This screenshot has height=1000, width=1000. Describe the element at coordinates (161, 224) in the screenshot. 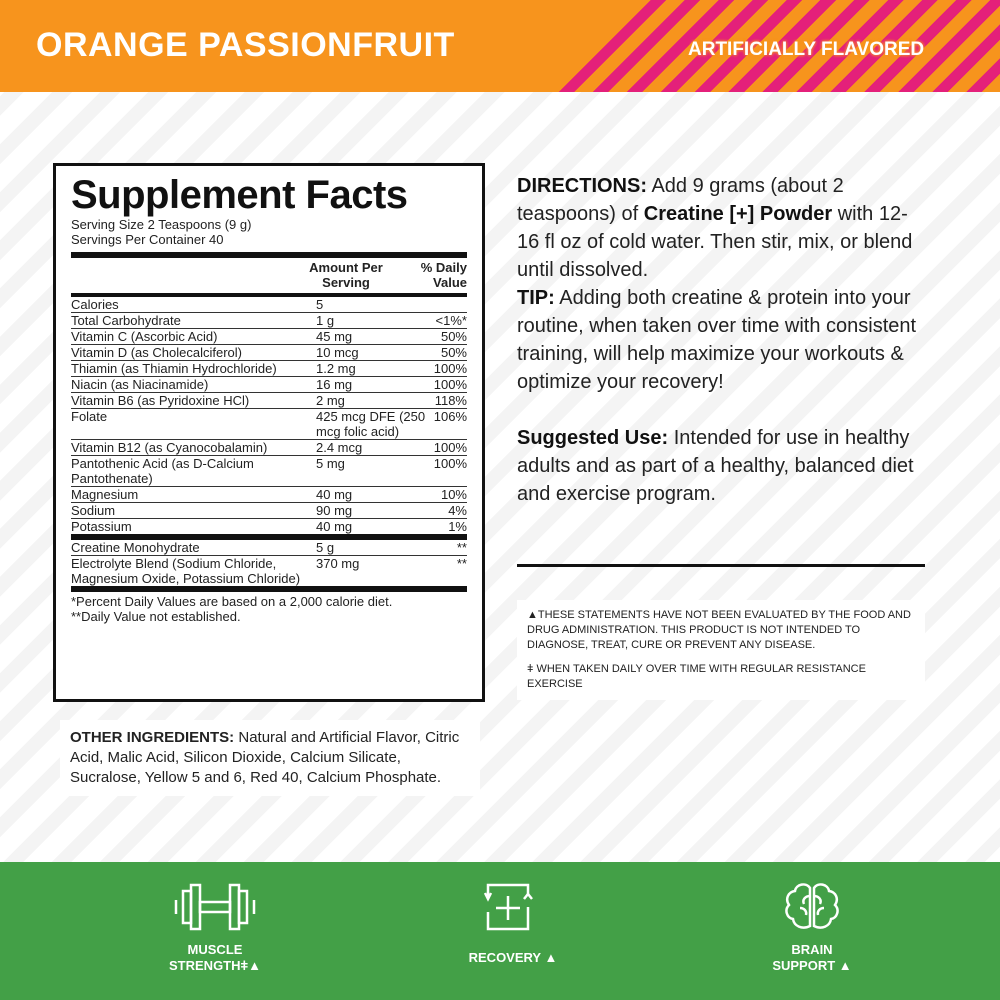

I see `serving-size: Serving Size 2 Teaspoons (9 g)` at that location.